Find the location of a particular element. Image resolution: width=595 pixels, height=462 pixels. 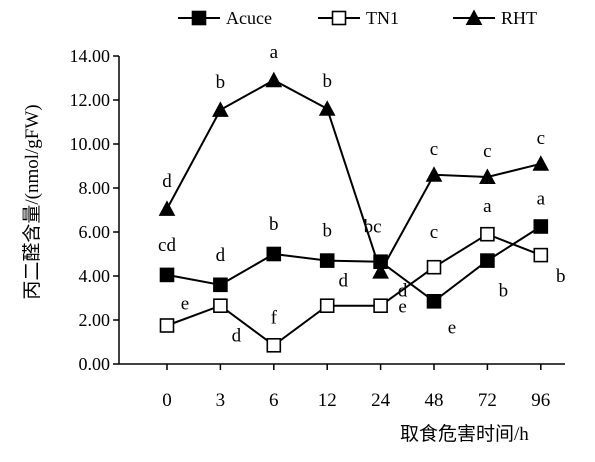

significance-label-tn1: e is located at coordinates (185, 304).